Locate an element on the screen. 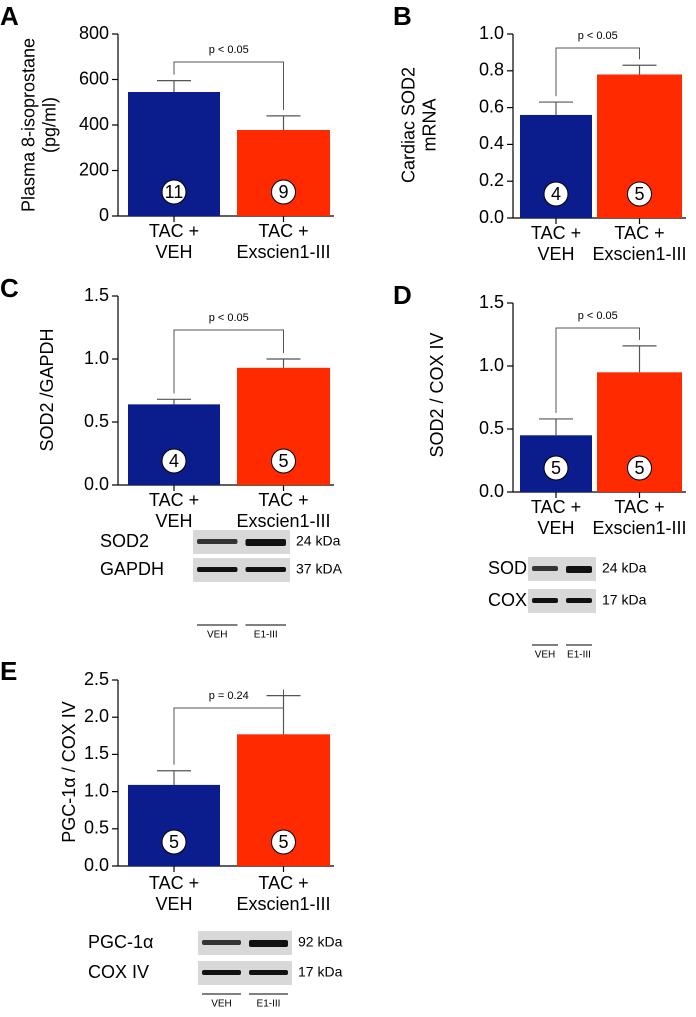  y-tick-label: 800 is located at coordinates (94, 33).